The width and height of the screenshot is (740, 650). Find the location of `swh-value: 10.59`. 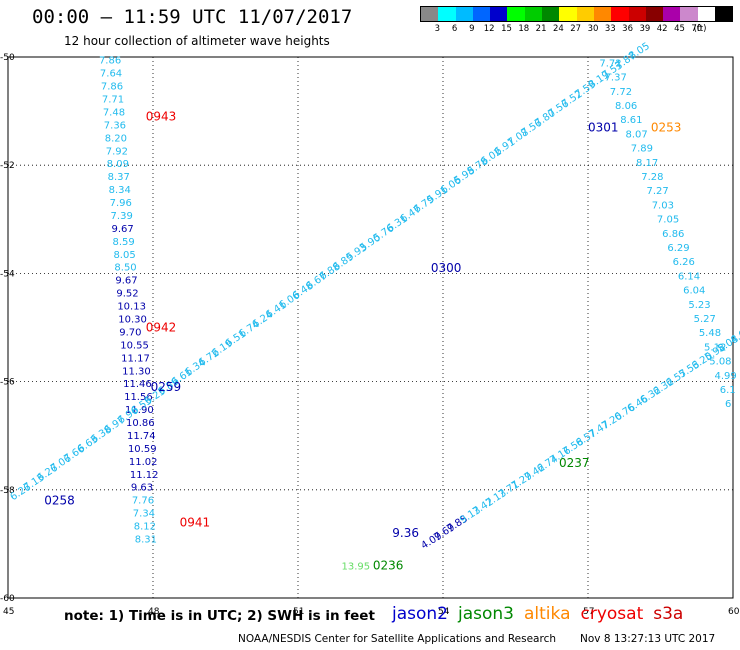

swh-value: 10.59 is located at coordinates (142, 449).